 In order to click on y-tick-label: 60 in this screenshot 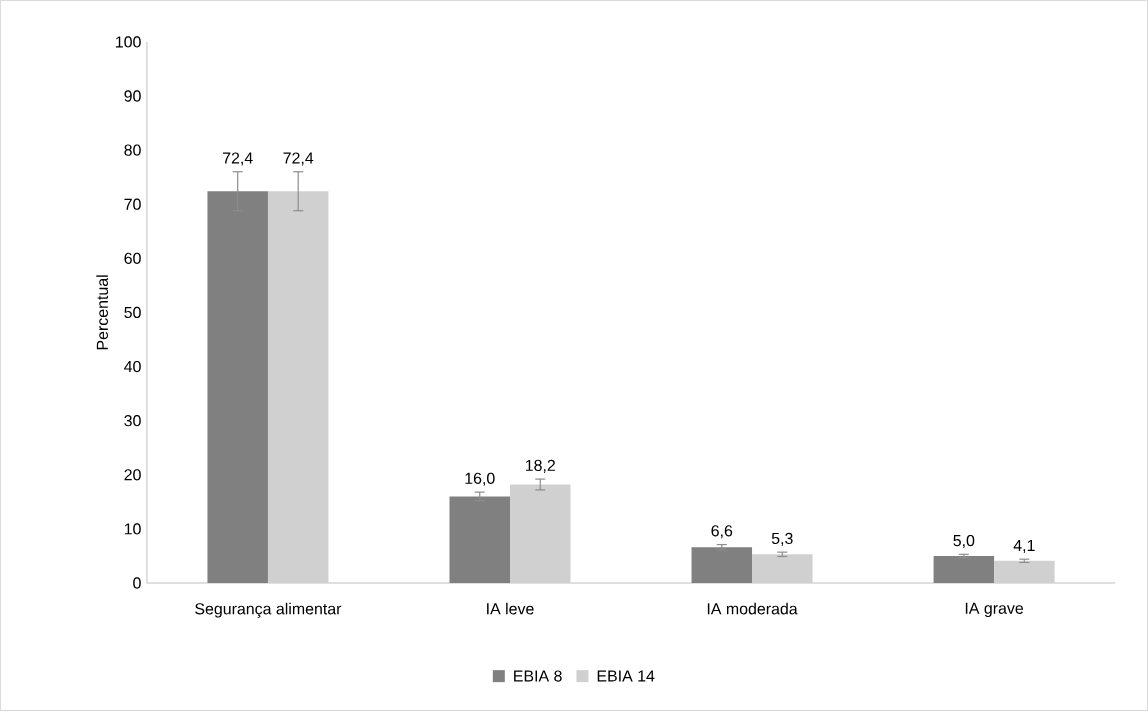, I will do `click(132, 258)`.